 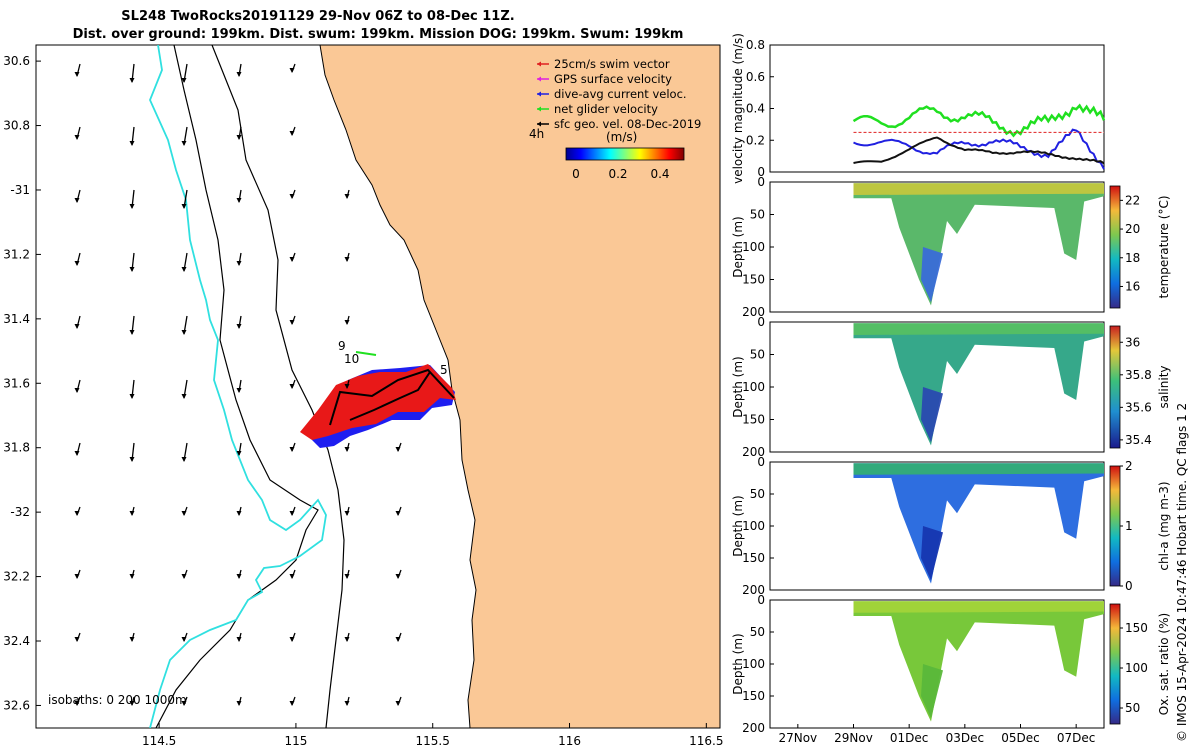 I want to click on heatmap-y-tick-label-1-2: 100, so click(x=753, y=247).